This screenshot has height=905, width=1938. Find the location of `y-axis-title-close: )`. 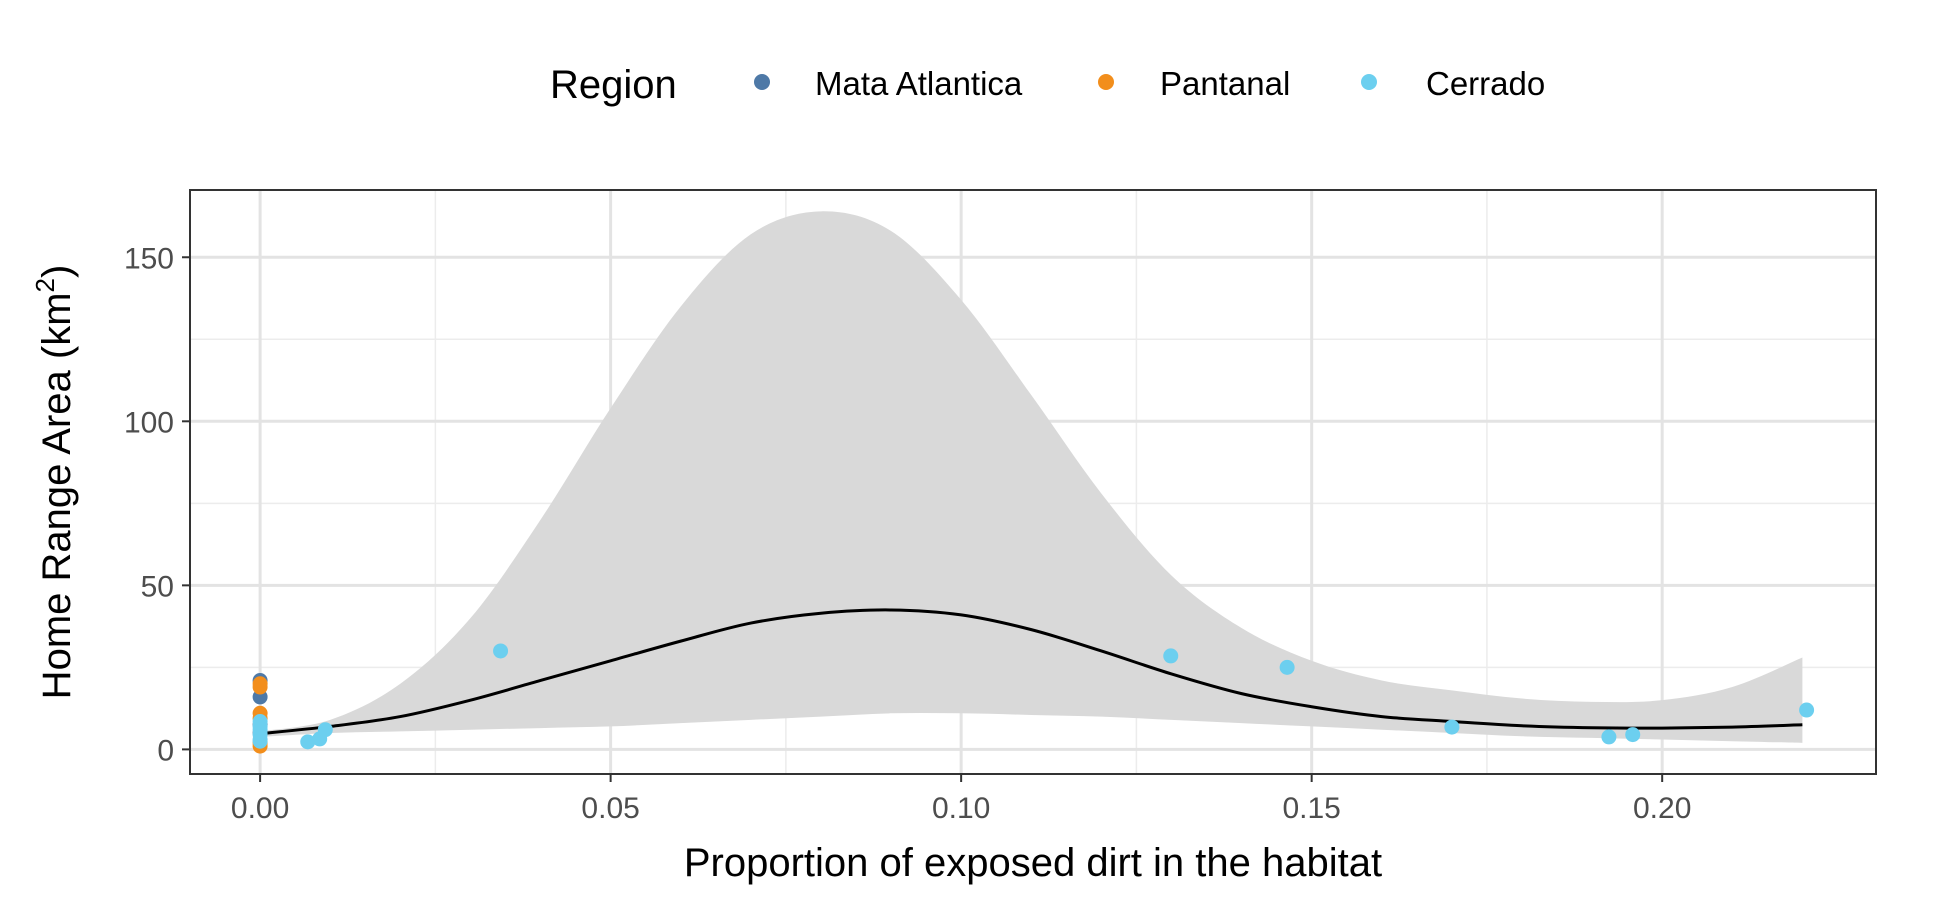

y-axis-title-close: ) is located at coordinates (57, 271).